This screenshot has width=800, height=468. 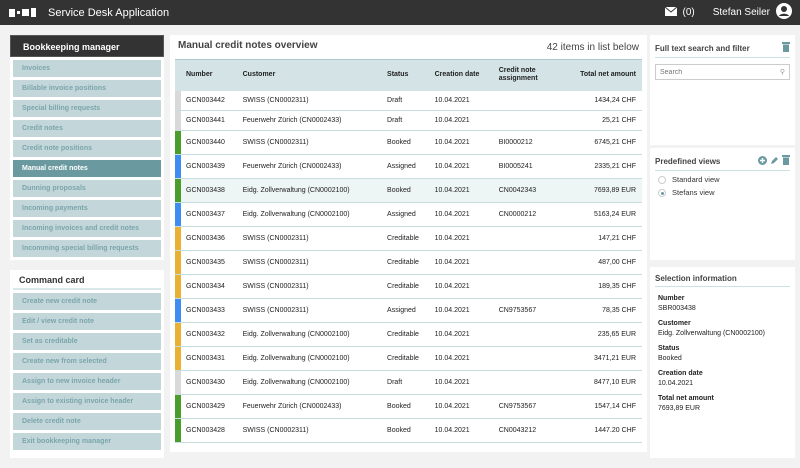 I want to click on search-field: ⚲, so click(x=722, y=72).